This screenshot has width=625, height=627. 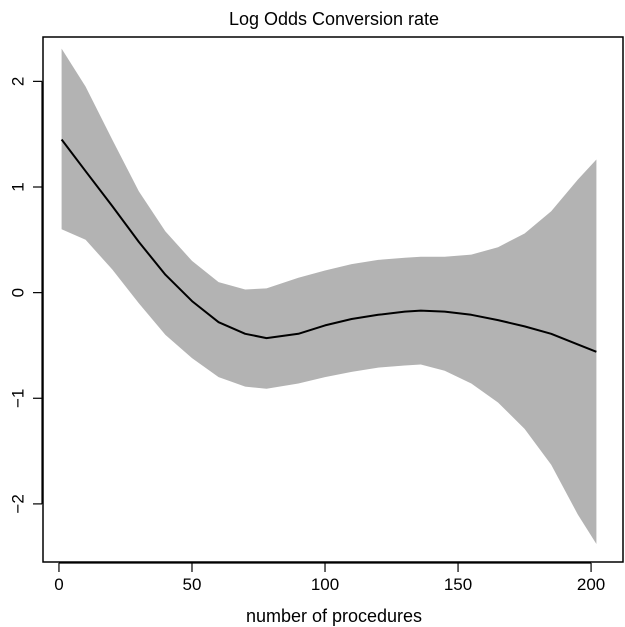 I want to click on y-axis: −2 −1 0 1 2, so click(x=25, y=295).